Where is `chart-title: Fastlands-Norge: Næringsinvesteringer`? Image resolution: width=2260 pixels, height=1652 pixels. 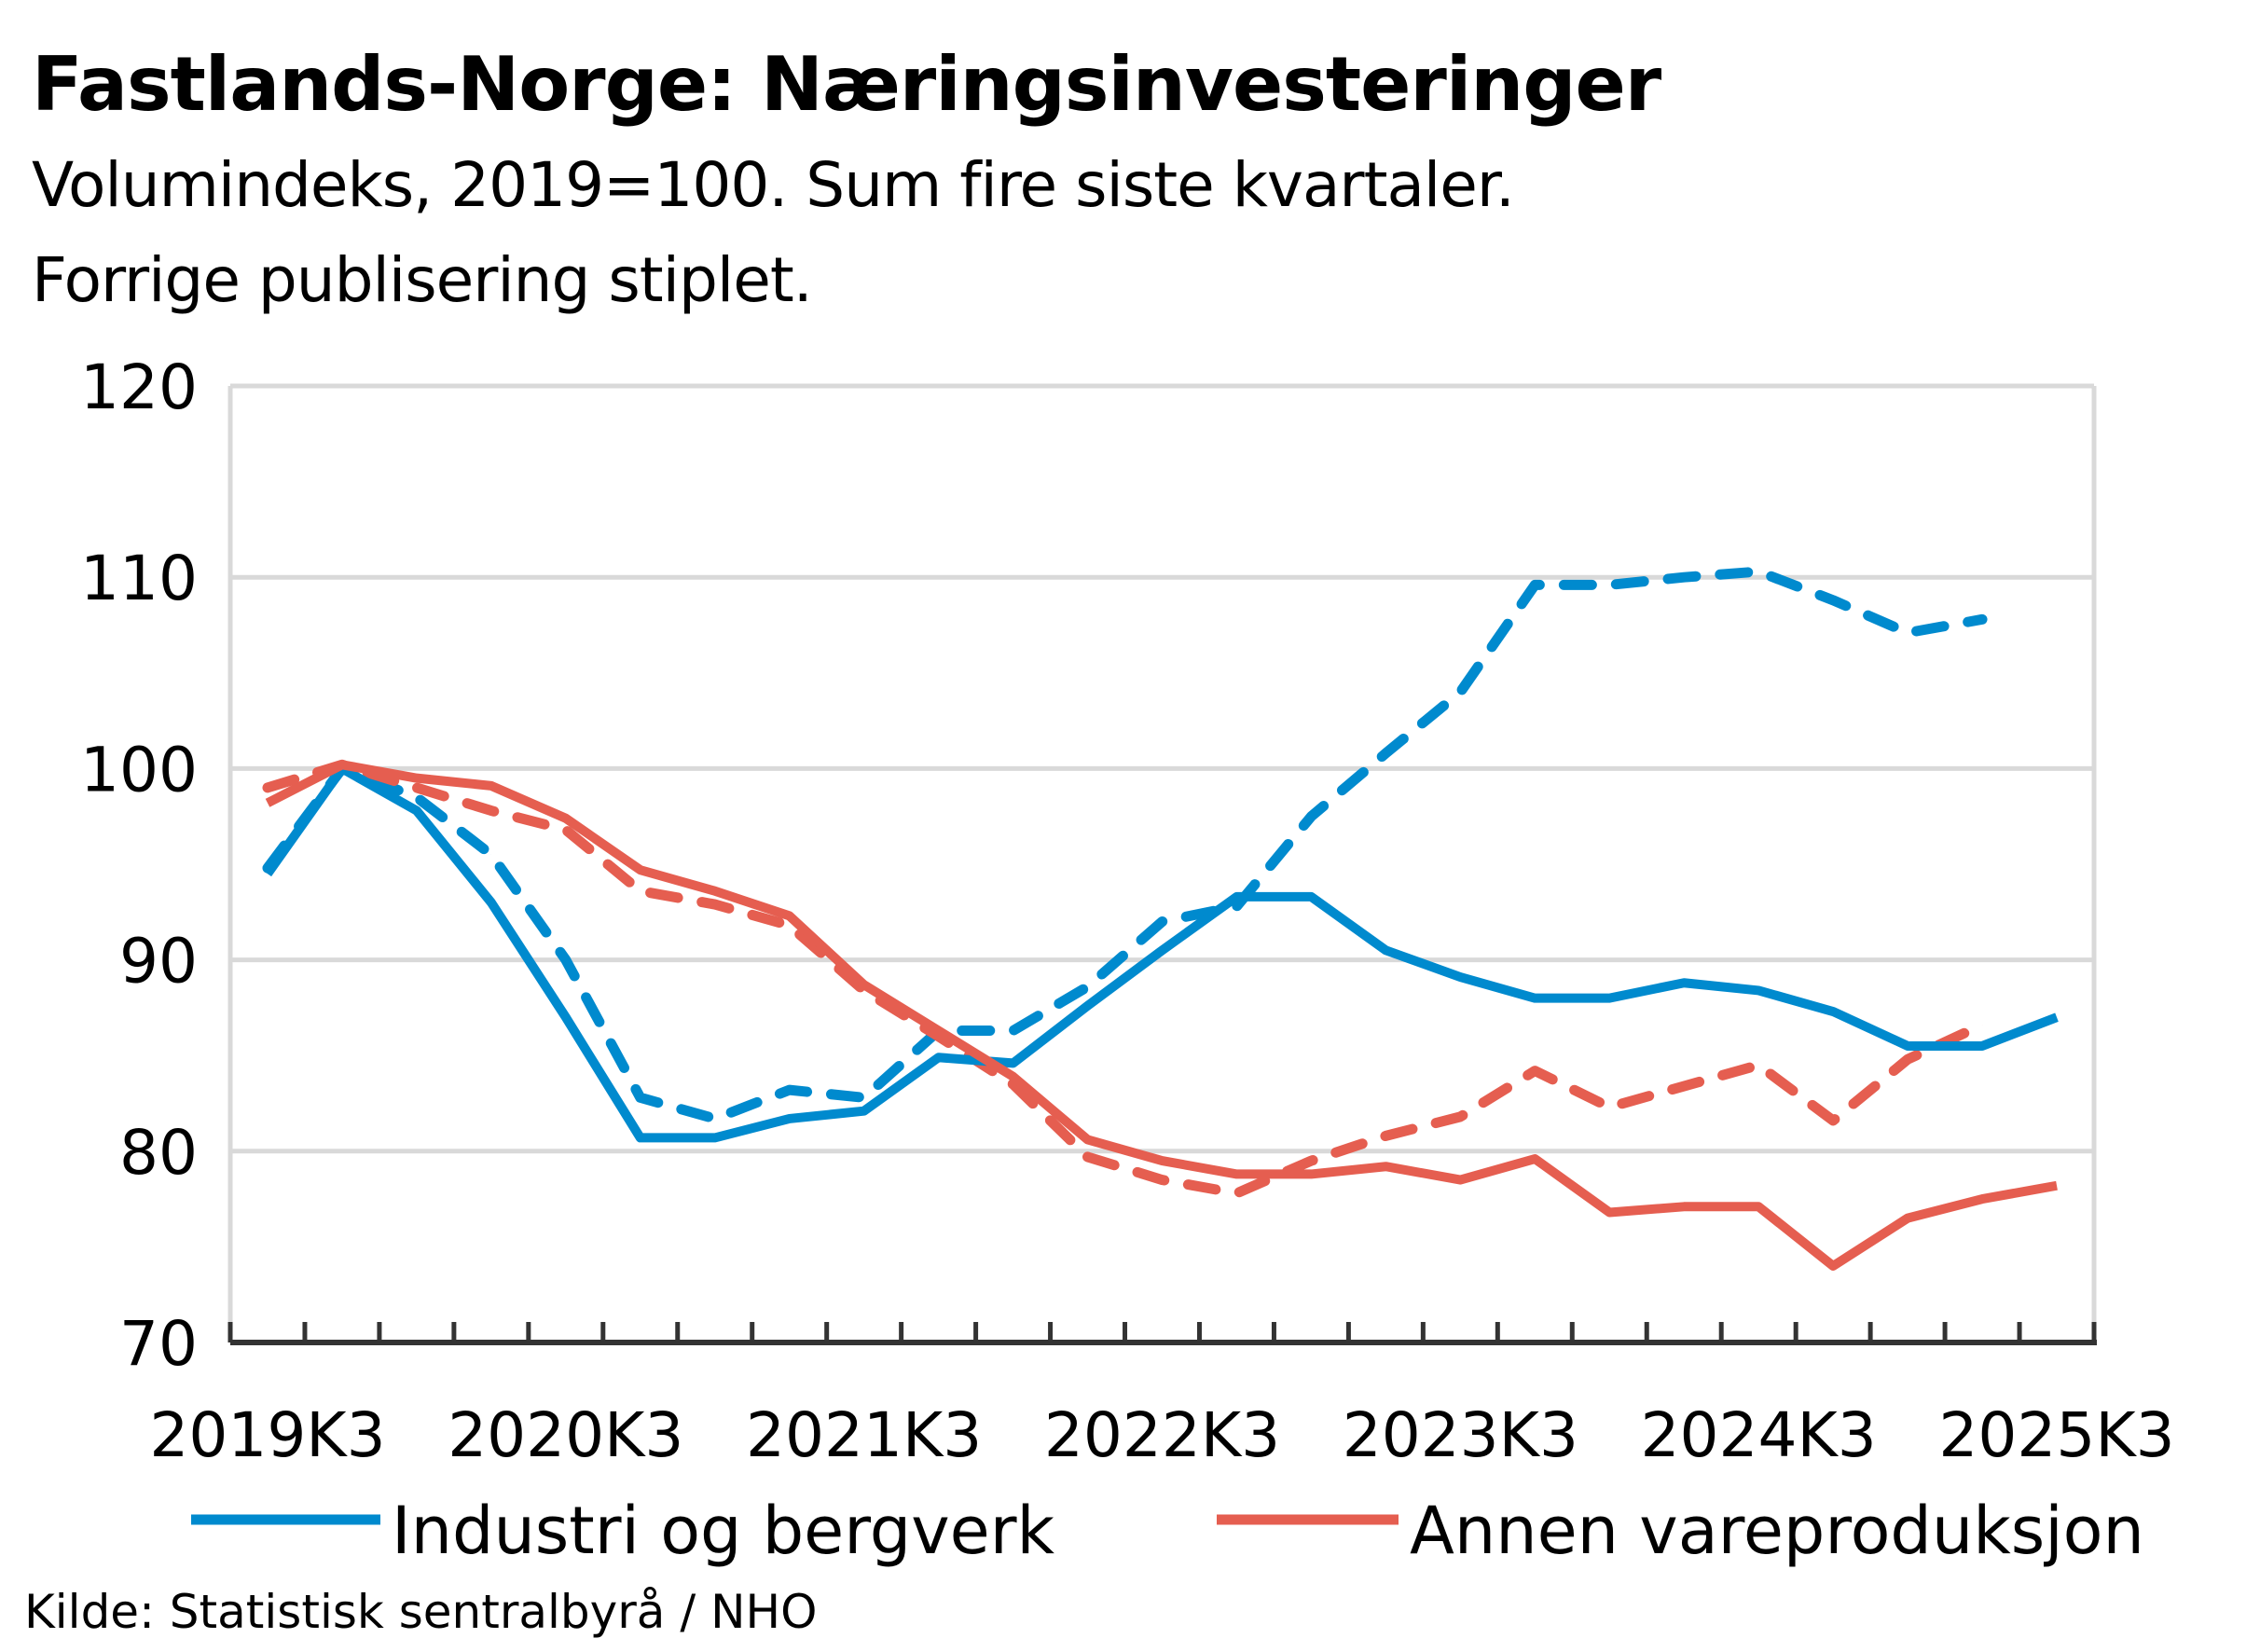 chart-title: Fastlands-Norge: Næringsinvesteringer is located at coordinates (847, 85).